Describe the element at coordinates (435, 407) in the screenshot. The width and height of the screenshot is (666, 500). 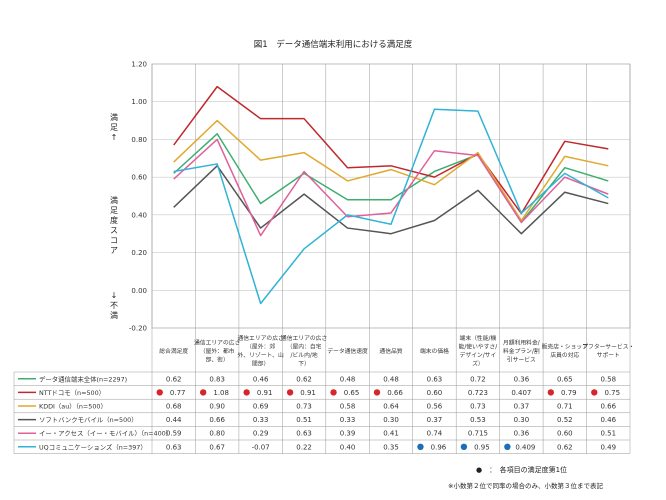
I see `data-label: 0.56` at that location.